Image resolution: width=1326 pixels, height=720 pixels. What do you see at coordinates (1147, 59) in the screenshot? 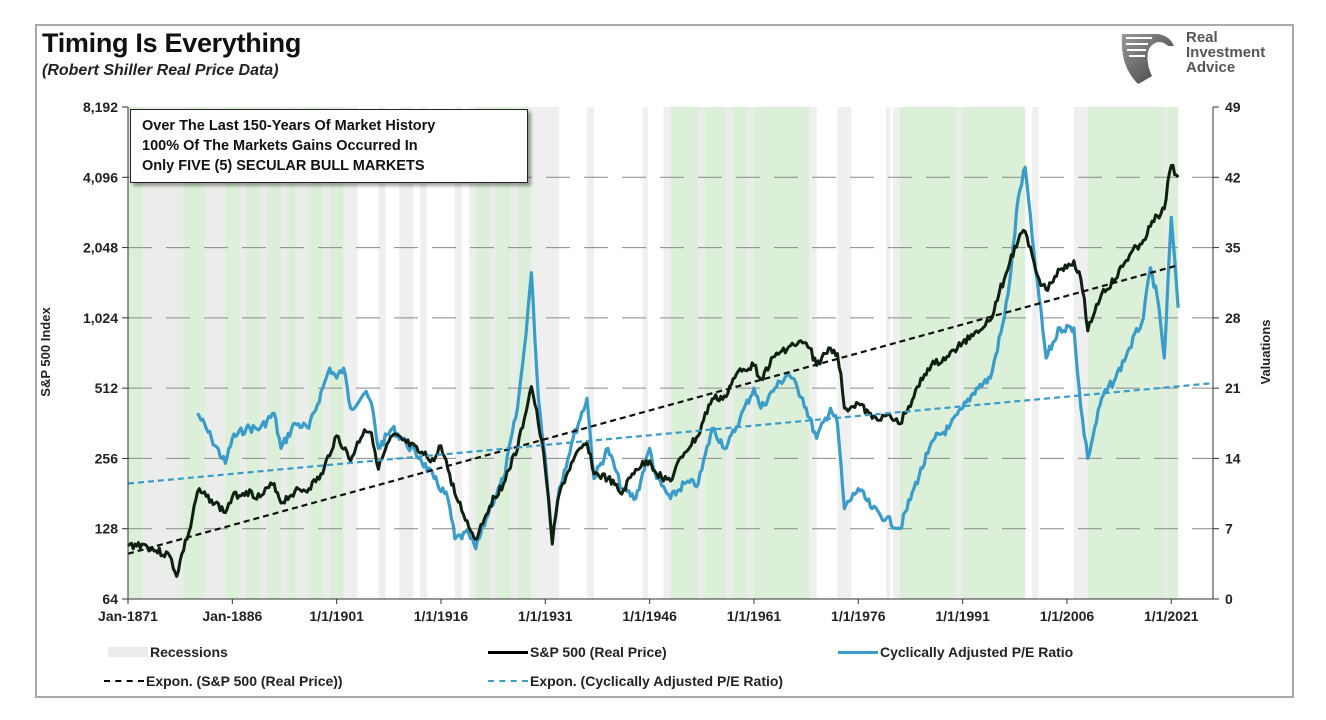
I see `eagle-shield-icon` at bounding box center [1147, 59].